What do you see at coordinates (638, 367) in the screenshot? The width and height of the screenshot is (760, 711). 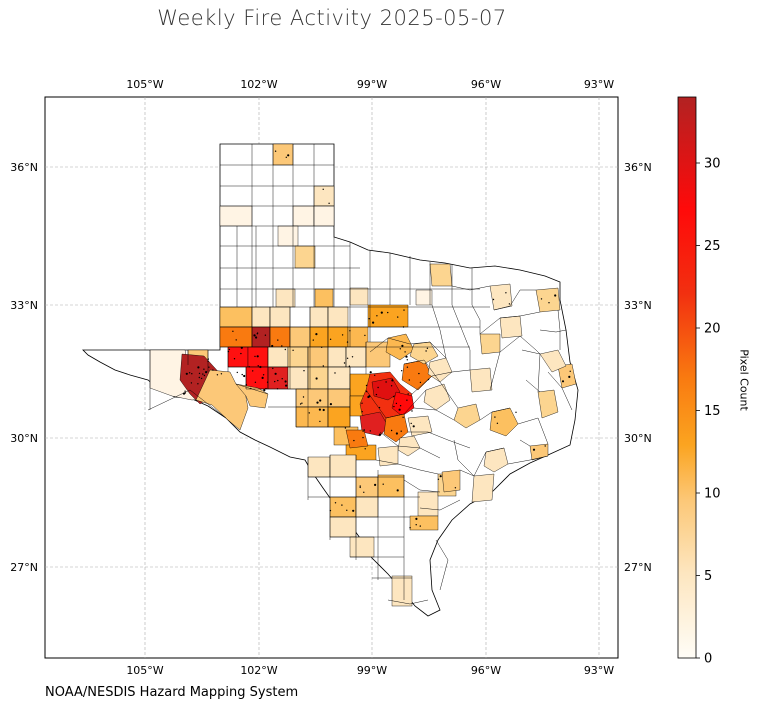 I see `lat-ticks-right: 36°N 33°N 30°N 27°N` at bounding box center [638, 367].